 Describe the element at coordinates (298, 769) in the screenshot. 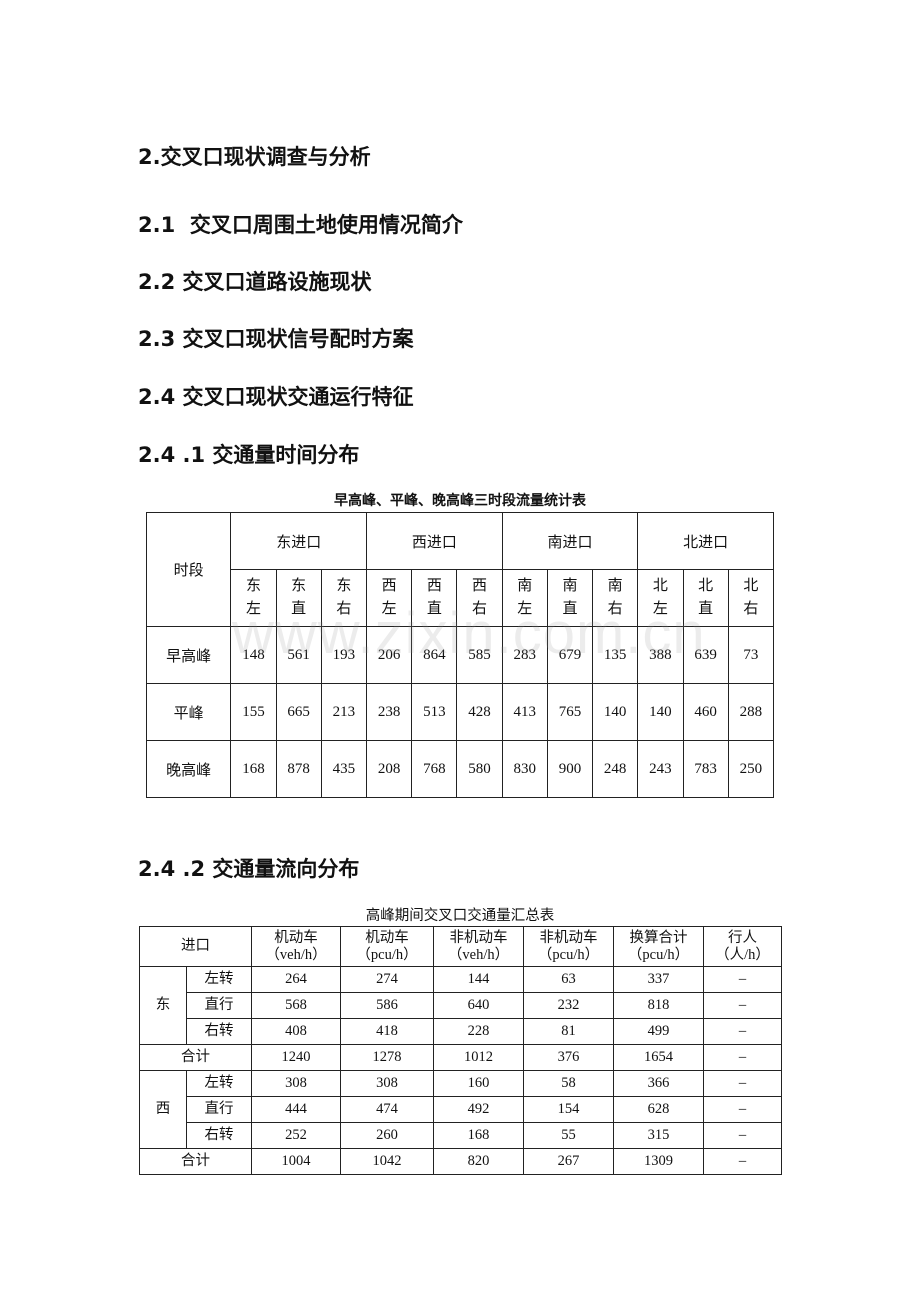

I see `value-cell: 878` at that location.